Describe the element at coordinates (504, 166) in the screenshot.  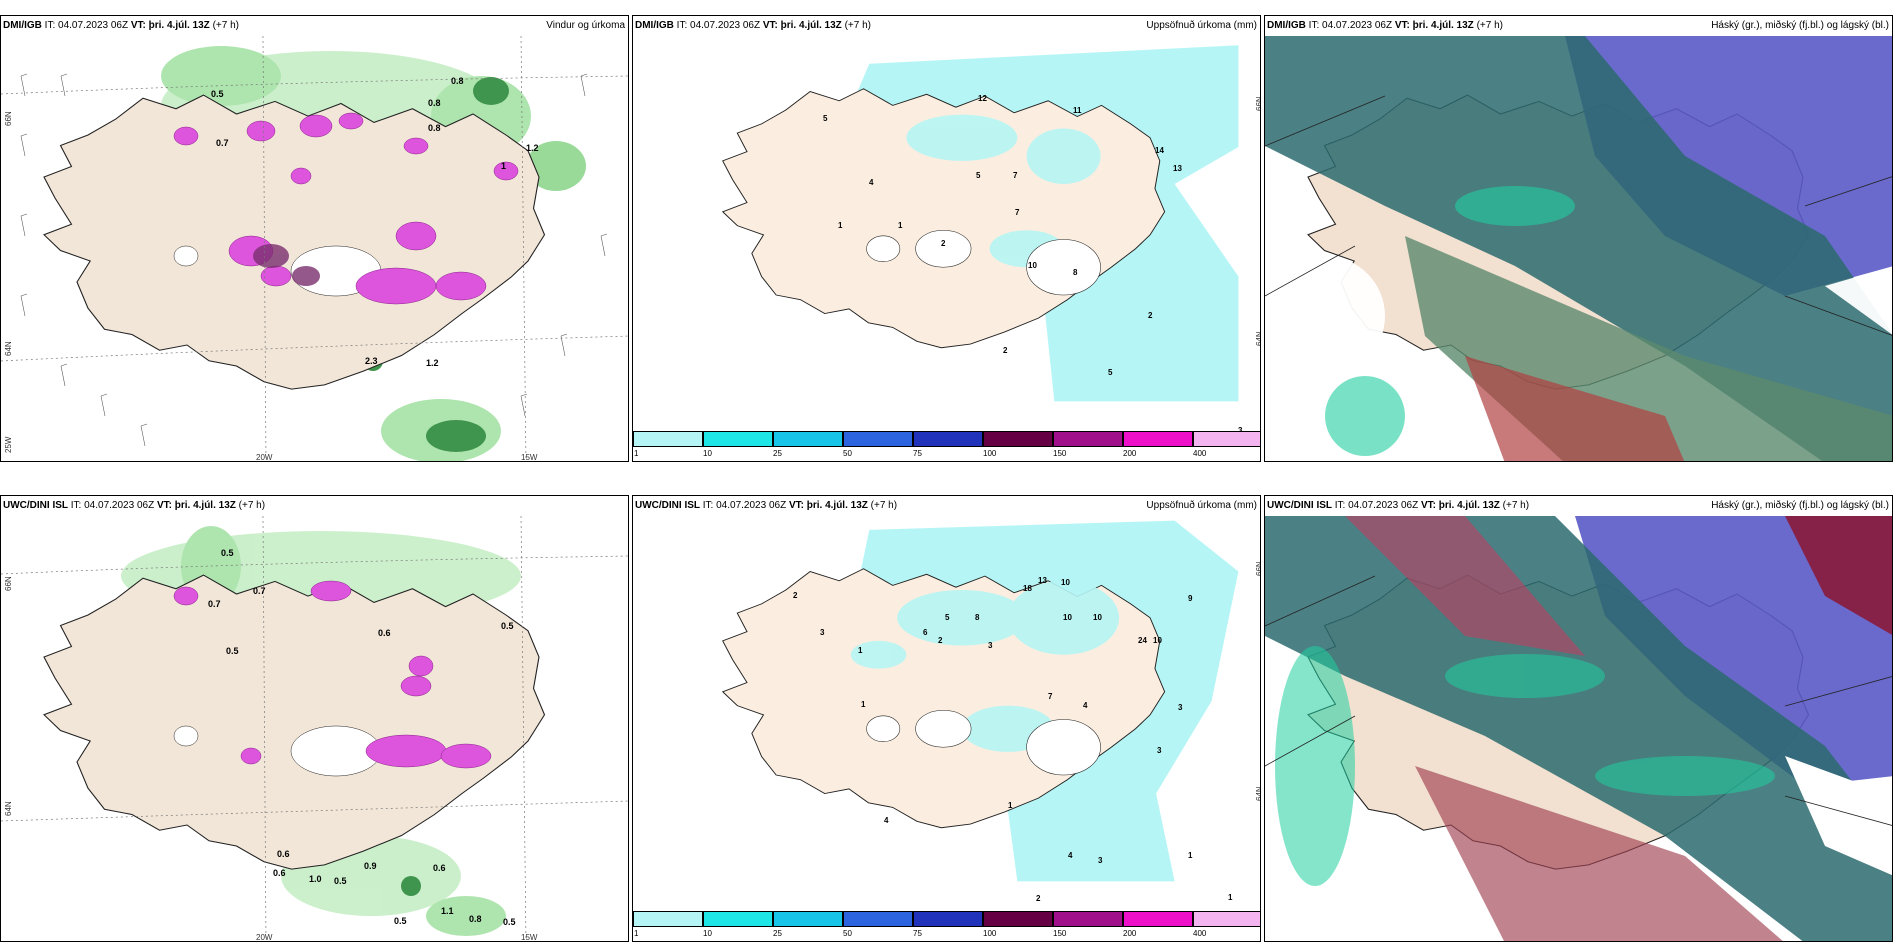
I see `precip-label: 1` at that location.